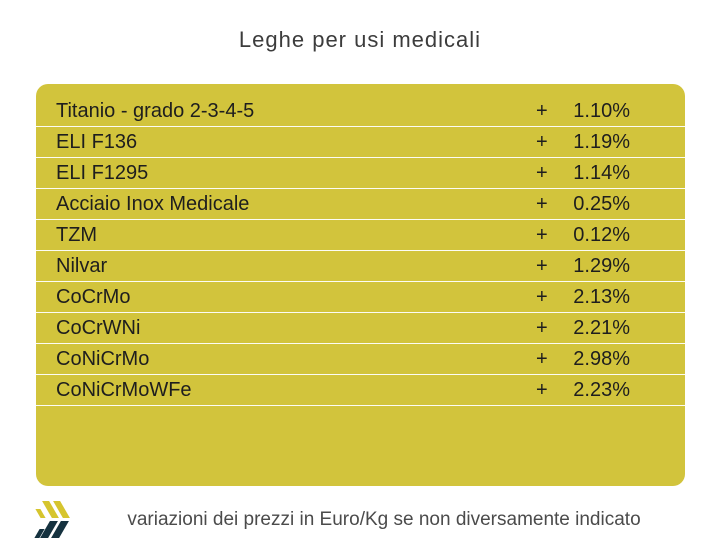  Describe the element at coordinates (97, 141) in the screenshot. I see `alloy-name: ELI F136` at that location.